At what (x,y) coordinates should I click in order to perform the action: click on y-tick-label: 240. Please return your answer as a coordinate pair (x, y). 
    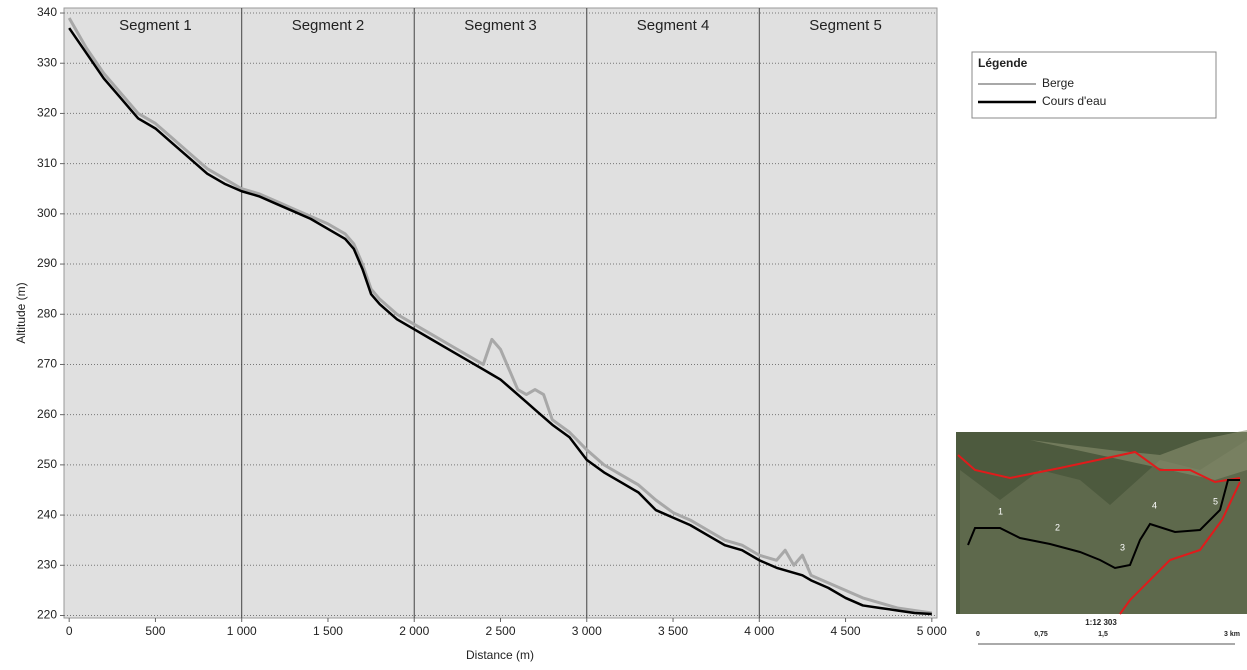
    Looking at the image, I should click on (47, 514).